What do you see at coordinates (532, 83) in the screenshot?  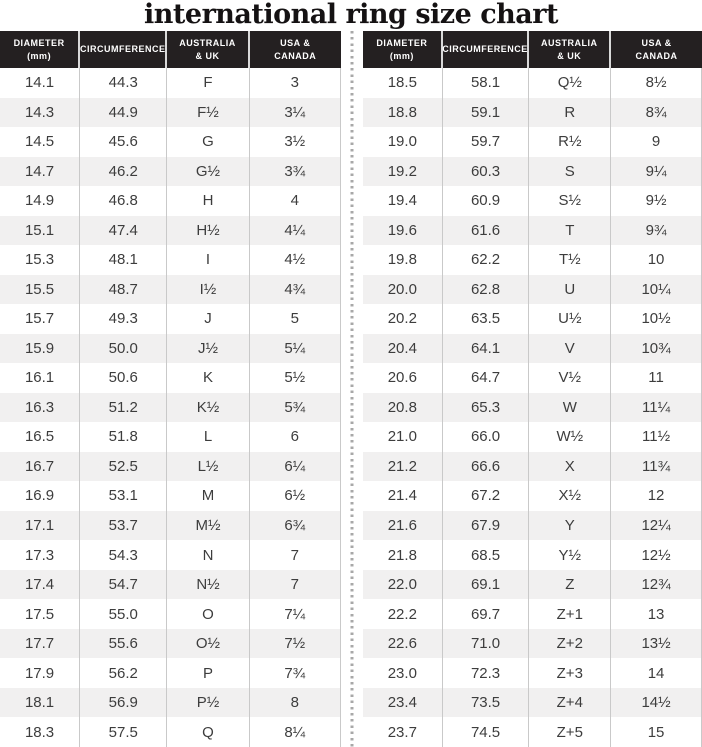 I see `table-row: 18.5 58.1 Q½ 8½` at bounding box center [532, 83].